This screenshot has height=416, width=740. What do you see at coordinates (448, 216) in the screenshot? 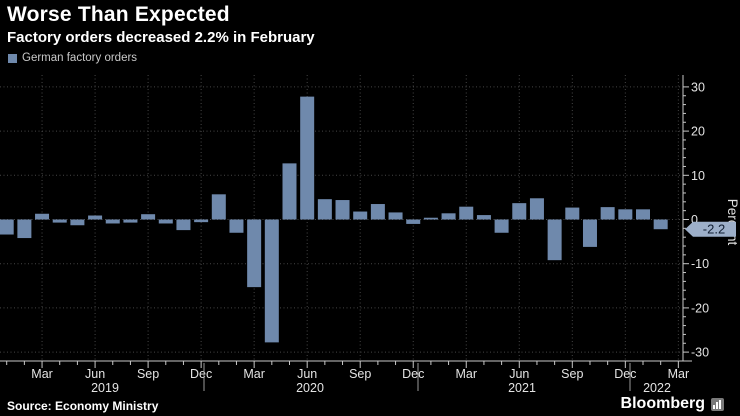
I see `bar-feb-2021` at bounding box center [448, 216].